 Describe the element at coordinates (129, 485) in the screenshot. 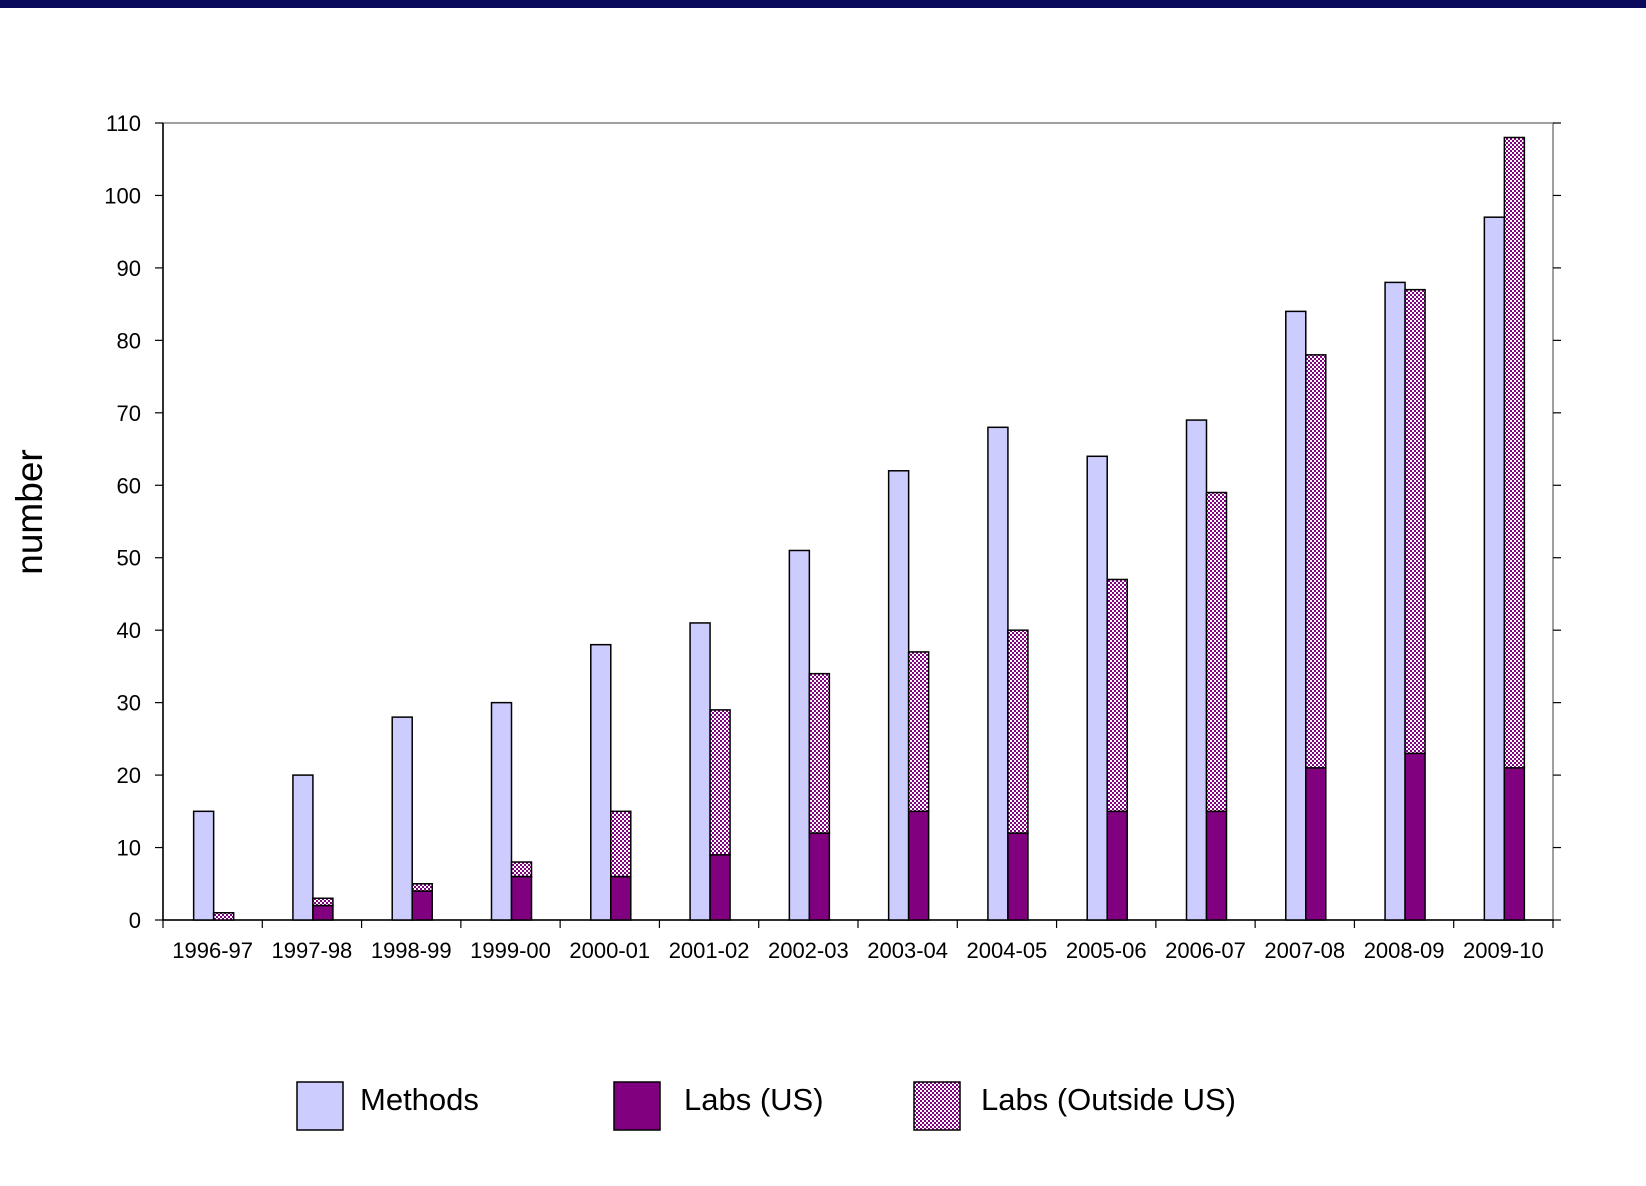

I see `y-tick-label: 60` at that location.